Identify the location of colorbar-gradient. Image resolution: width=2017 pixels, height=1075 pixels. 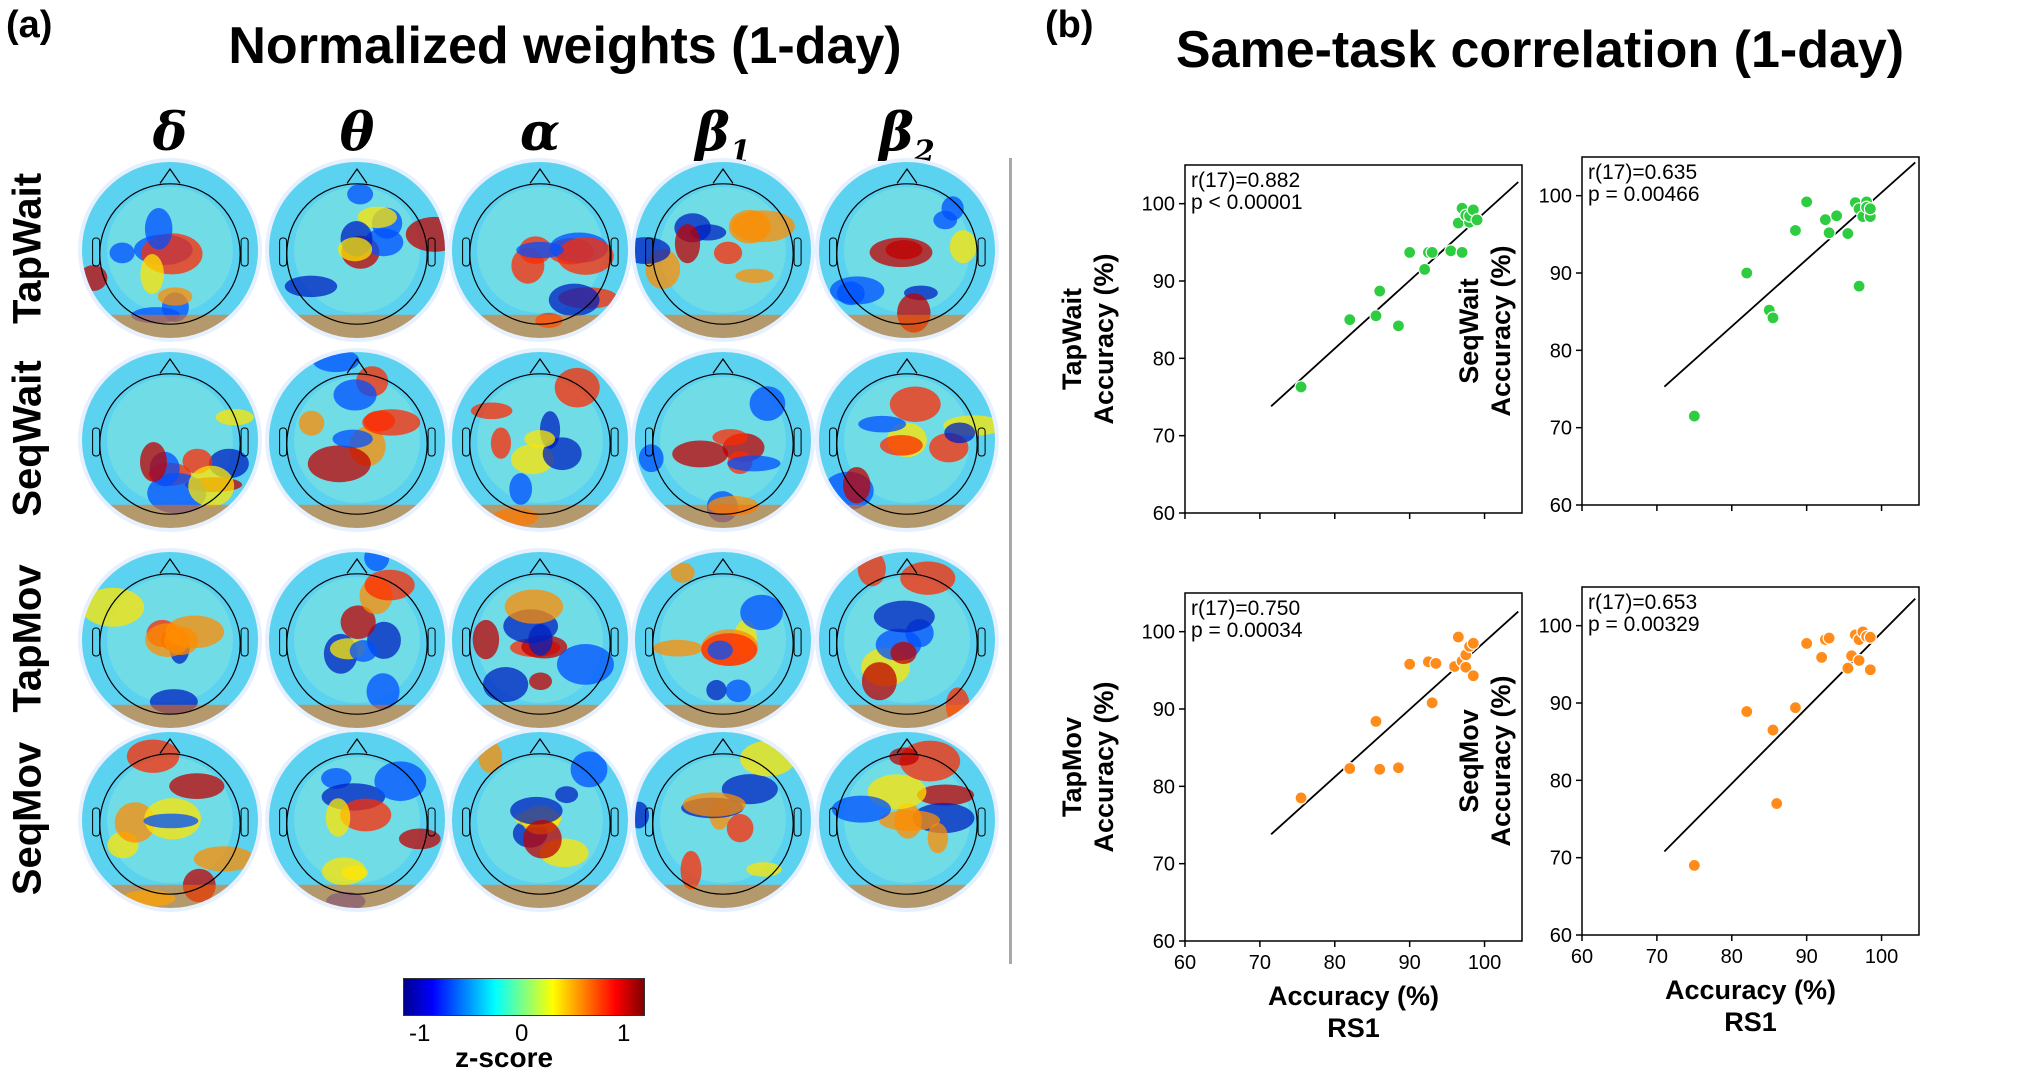
(524, 997).